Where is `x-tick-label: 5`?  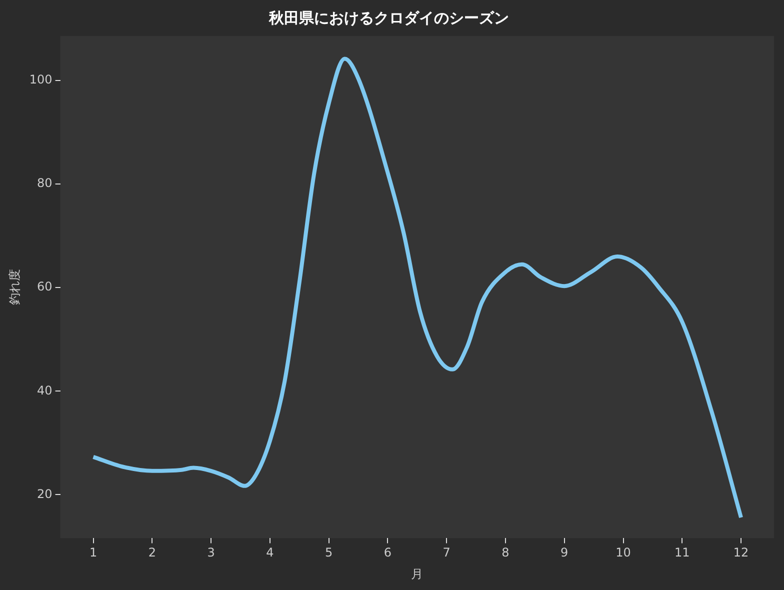
x-tick-label: 5 is located at coordinates (329, 553).